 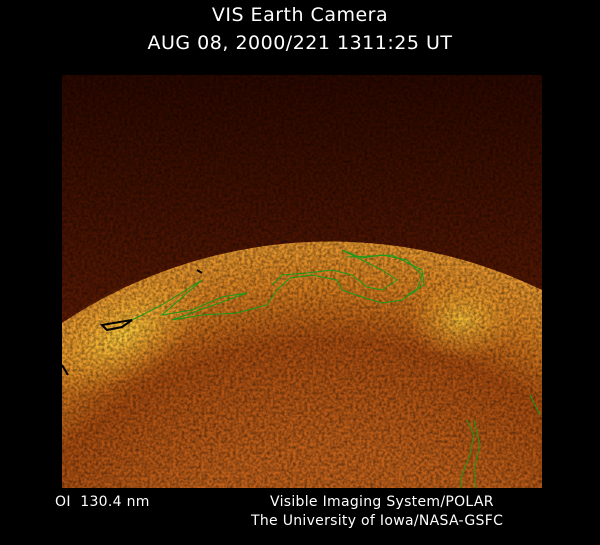 I want to click on image-title: VIS Earth Camera, so click(x=300, y=15).